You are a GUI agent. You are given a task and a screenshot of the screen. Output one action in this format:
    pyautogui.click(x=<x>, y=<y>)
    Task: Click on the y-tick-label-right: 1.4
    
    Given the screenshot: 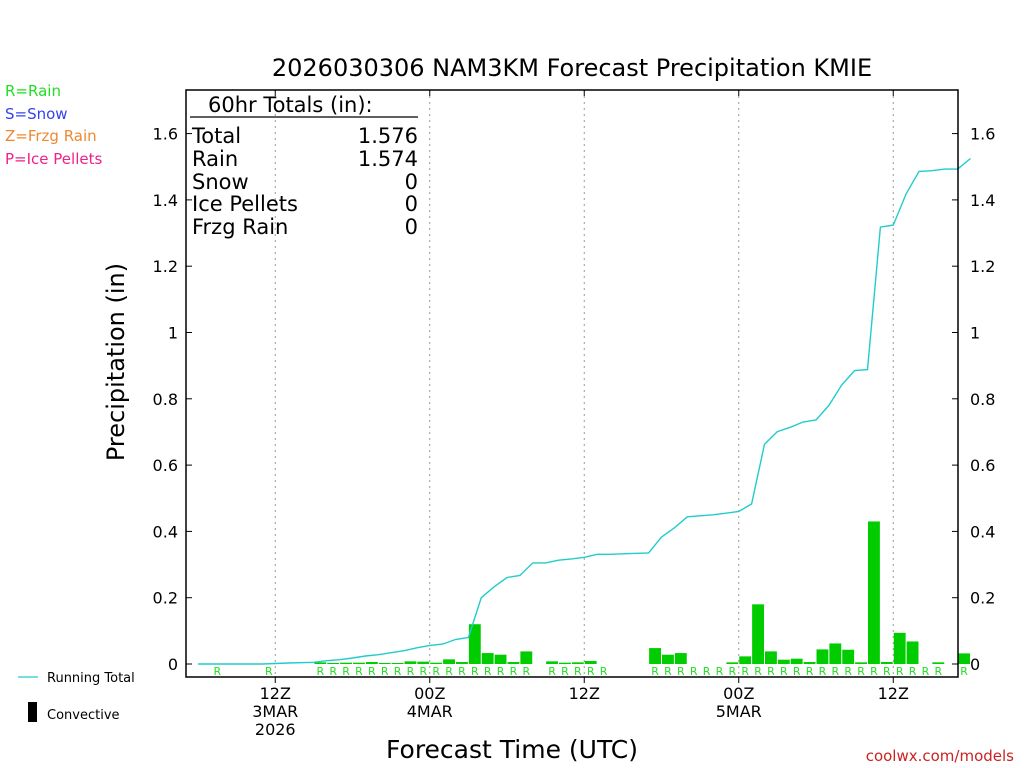 What is the action you would take?
    pyautogui.click(x=982, y=200)
    